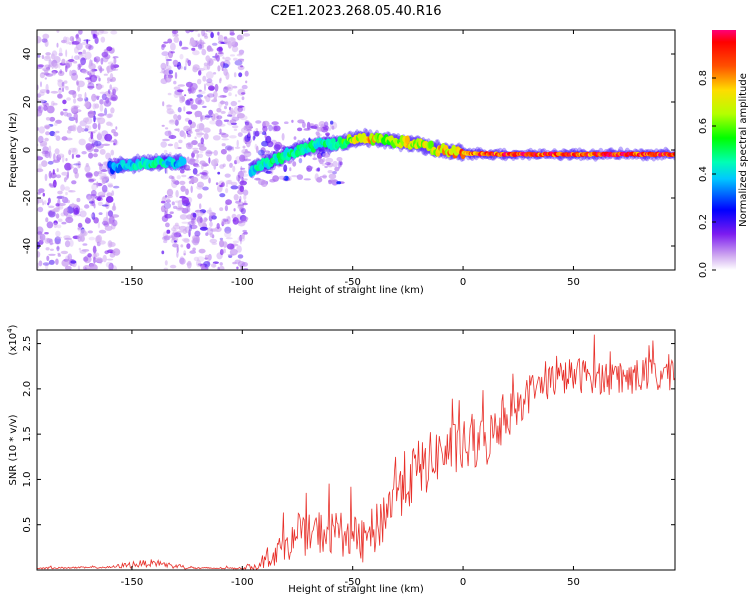 This screenshot has width=750, height=600. Describe the element at coordinates (27, 246) in the screenshot. I see `y-tick-label: -40` at that location.